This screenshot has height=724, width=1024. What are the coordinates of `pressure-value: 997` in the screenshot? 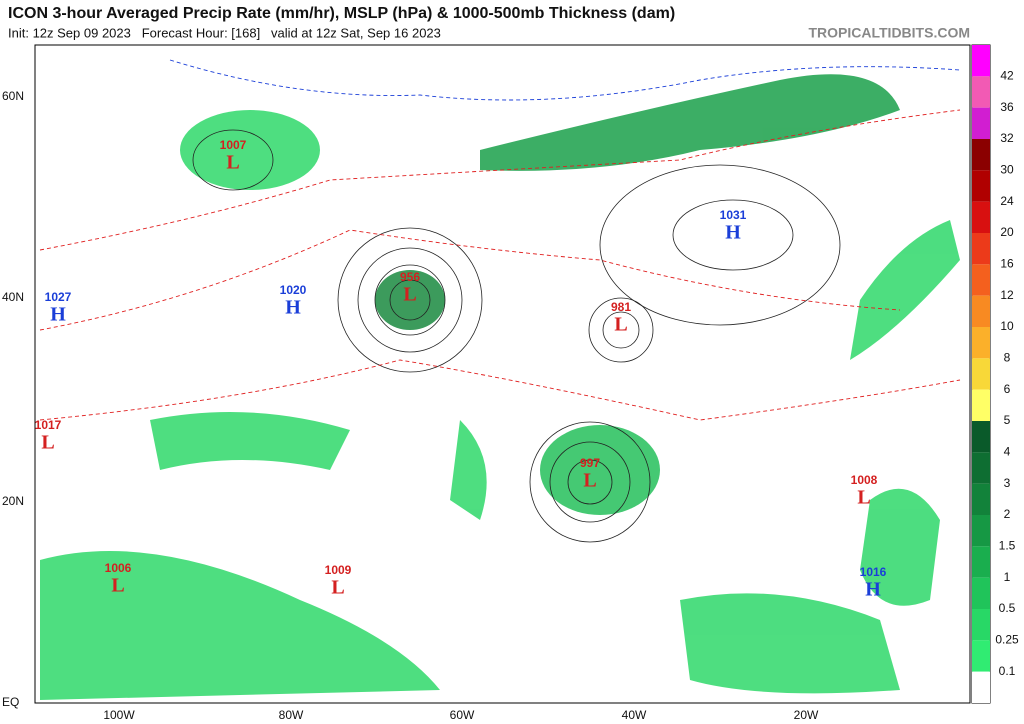 It's located at (590, 463).